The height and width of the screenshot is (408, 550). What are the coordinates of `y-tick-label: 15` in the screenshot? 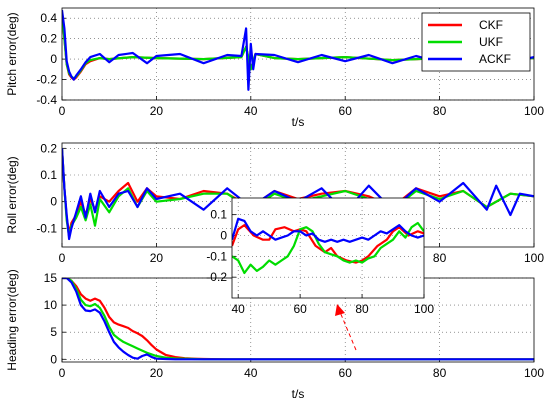 It's located at (51, 278).